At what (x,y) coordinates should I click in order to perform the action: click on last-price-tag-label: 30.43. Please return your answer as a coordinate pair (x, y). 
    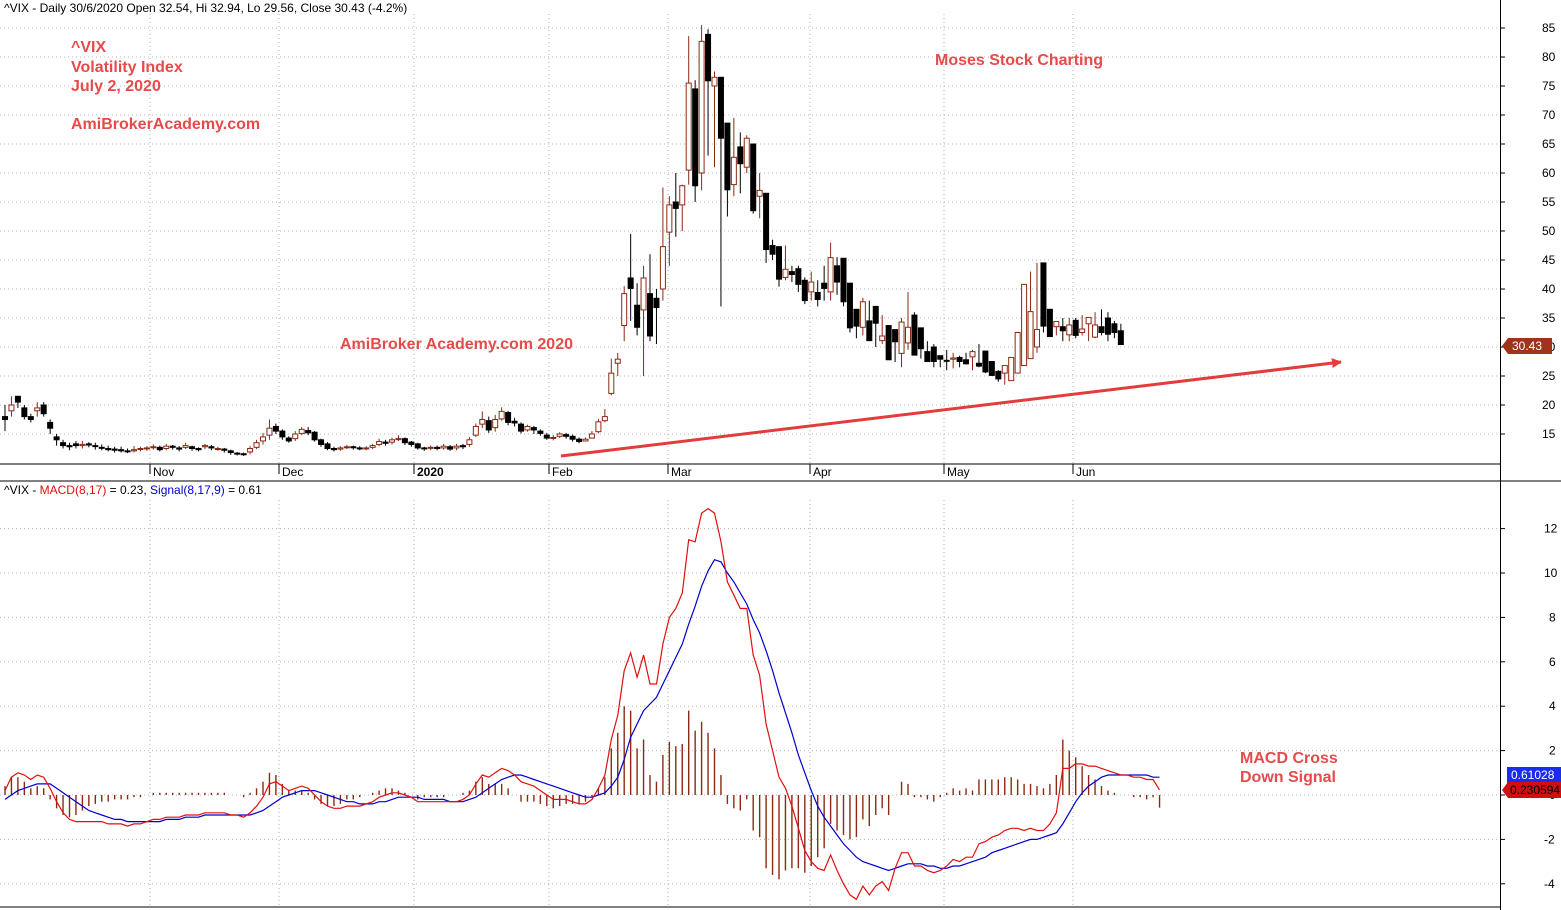
    Looking at the image, I should click on (1527, 346).